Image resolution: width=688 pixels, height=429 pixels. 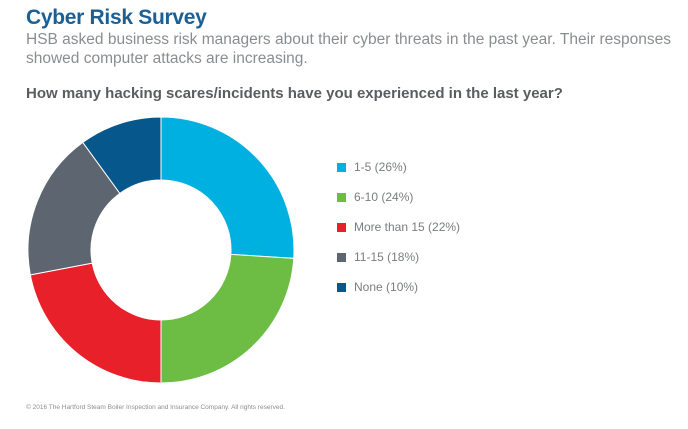 I want to click on donut-slice-none, so click(x=122, y=155).